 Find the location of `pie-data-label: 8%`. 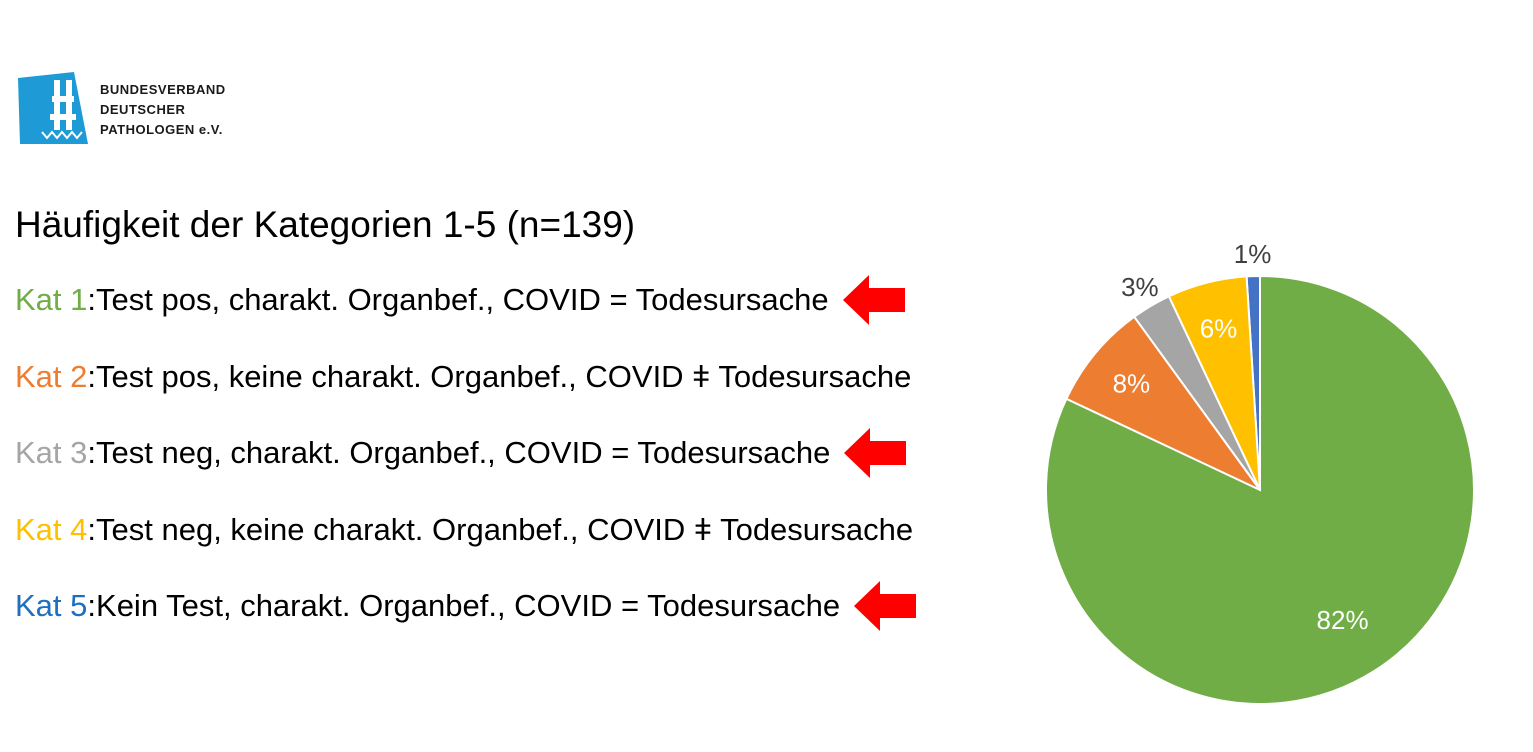

pie-data-label: 8% is located at coordinates (1132, 384).